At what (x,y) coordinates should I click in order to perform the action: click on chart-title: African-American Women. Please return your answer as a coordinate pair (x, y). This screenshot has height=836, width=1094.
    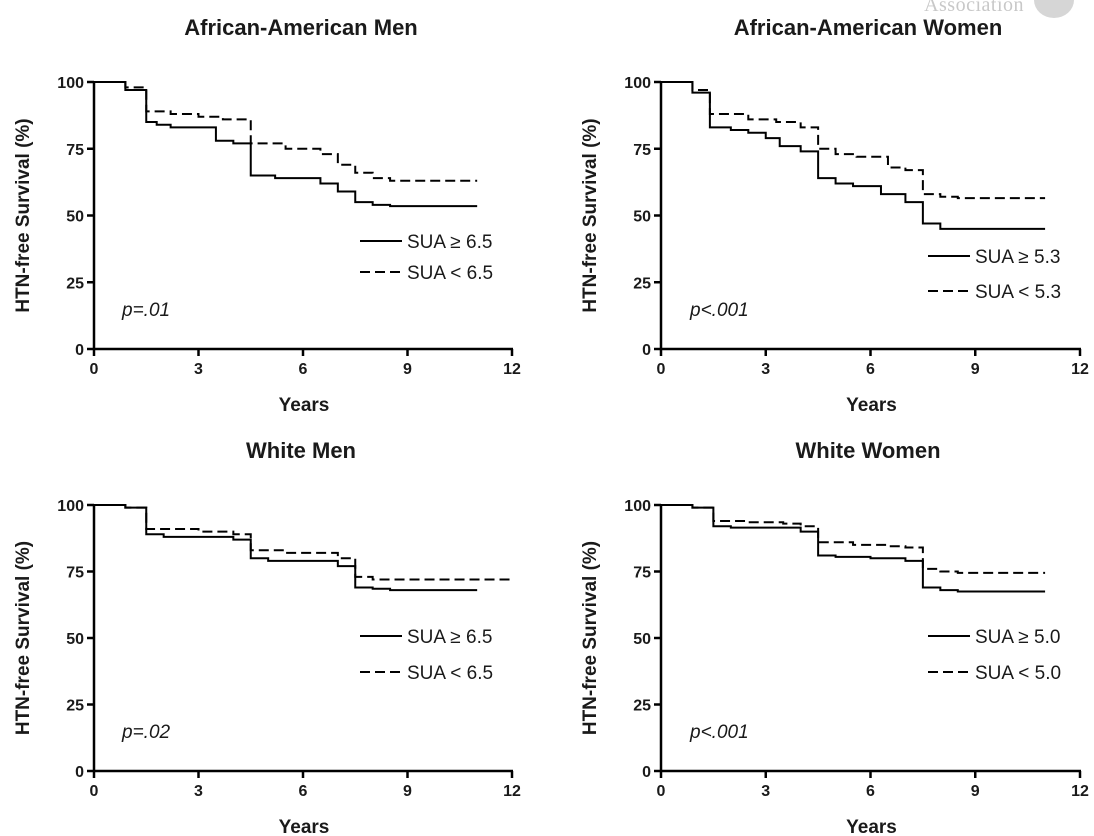
    Looking at the image, I should click on (868, 27).